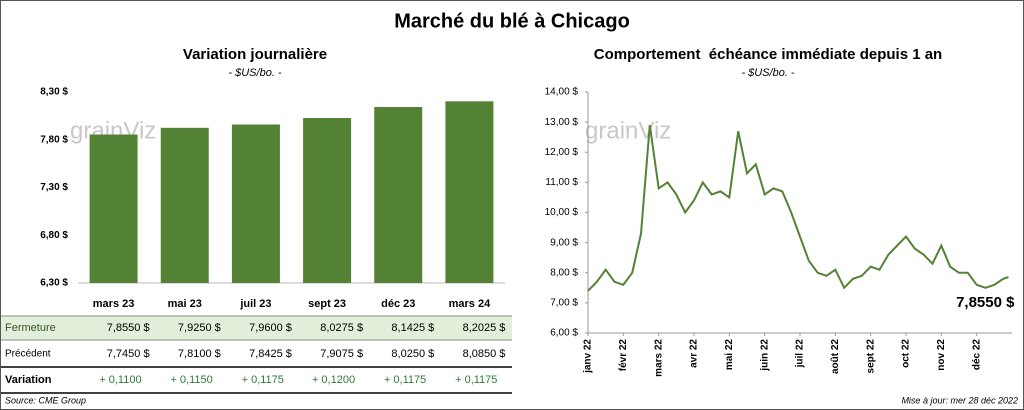 This screenshot has width=1024, height=410. I want to click on cell: + 0,1150, so click(191, 380).